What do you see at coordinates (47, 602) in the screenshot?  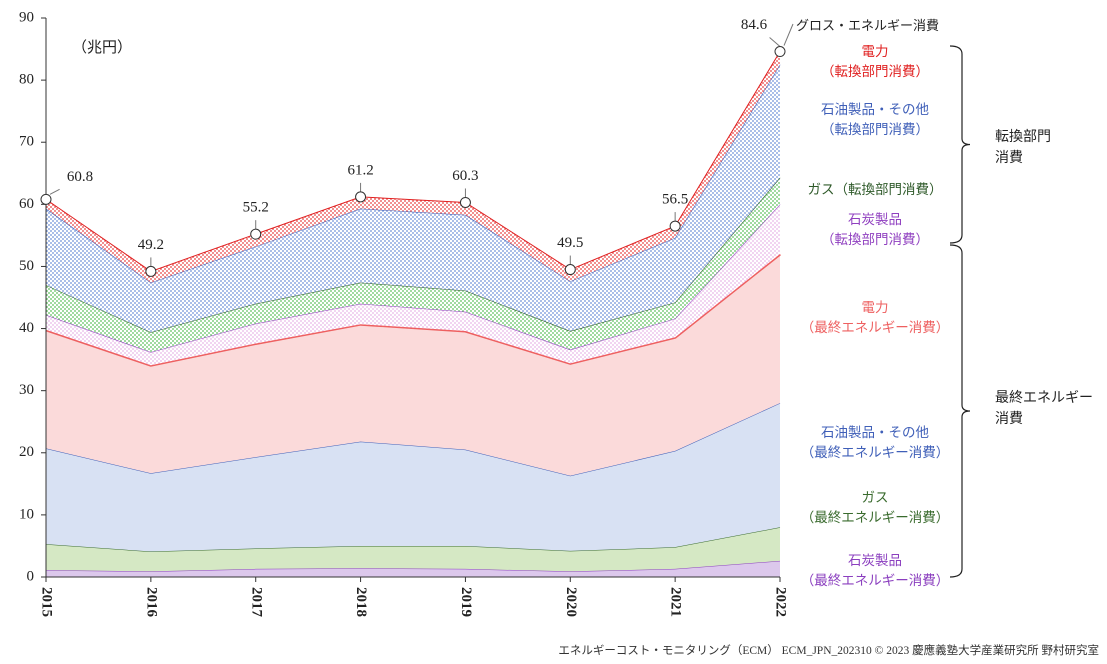 I see `x-tick-label: 2015` at bounding box center [47, 602].